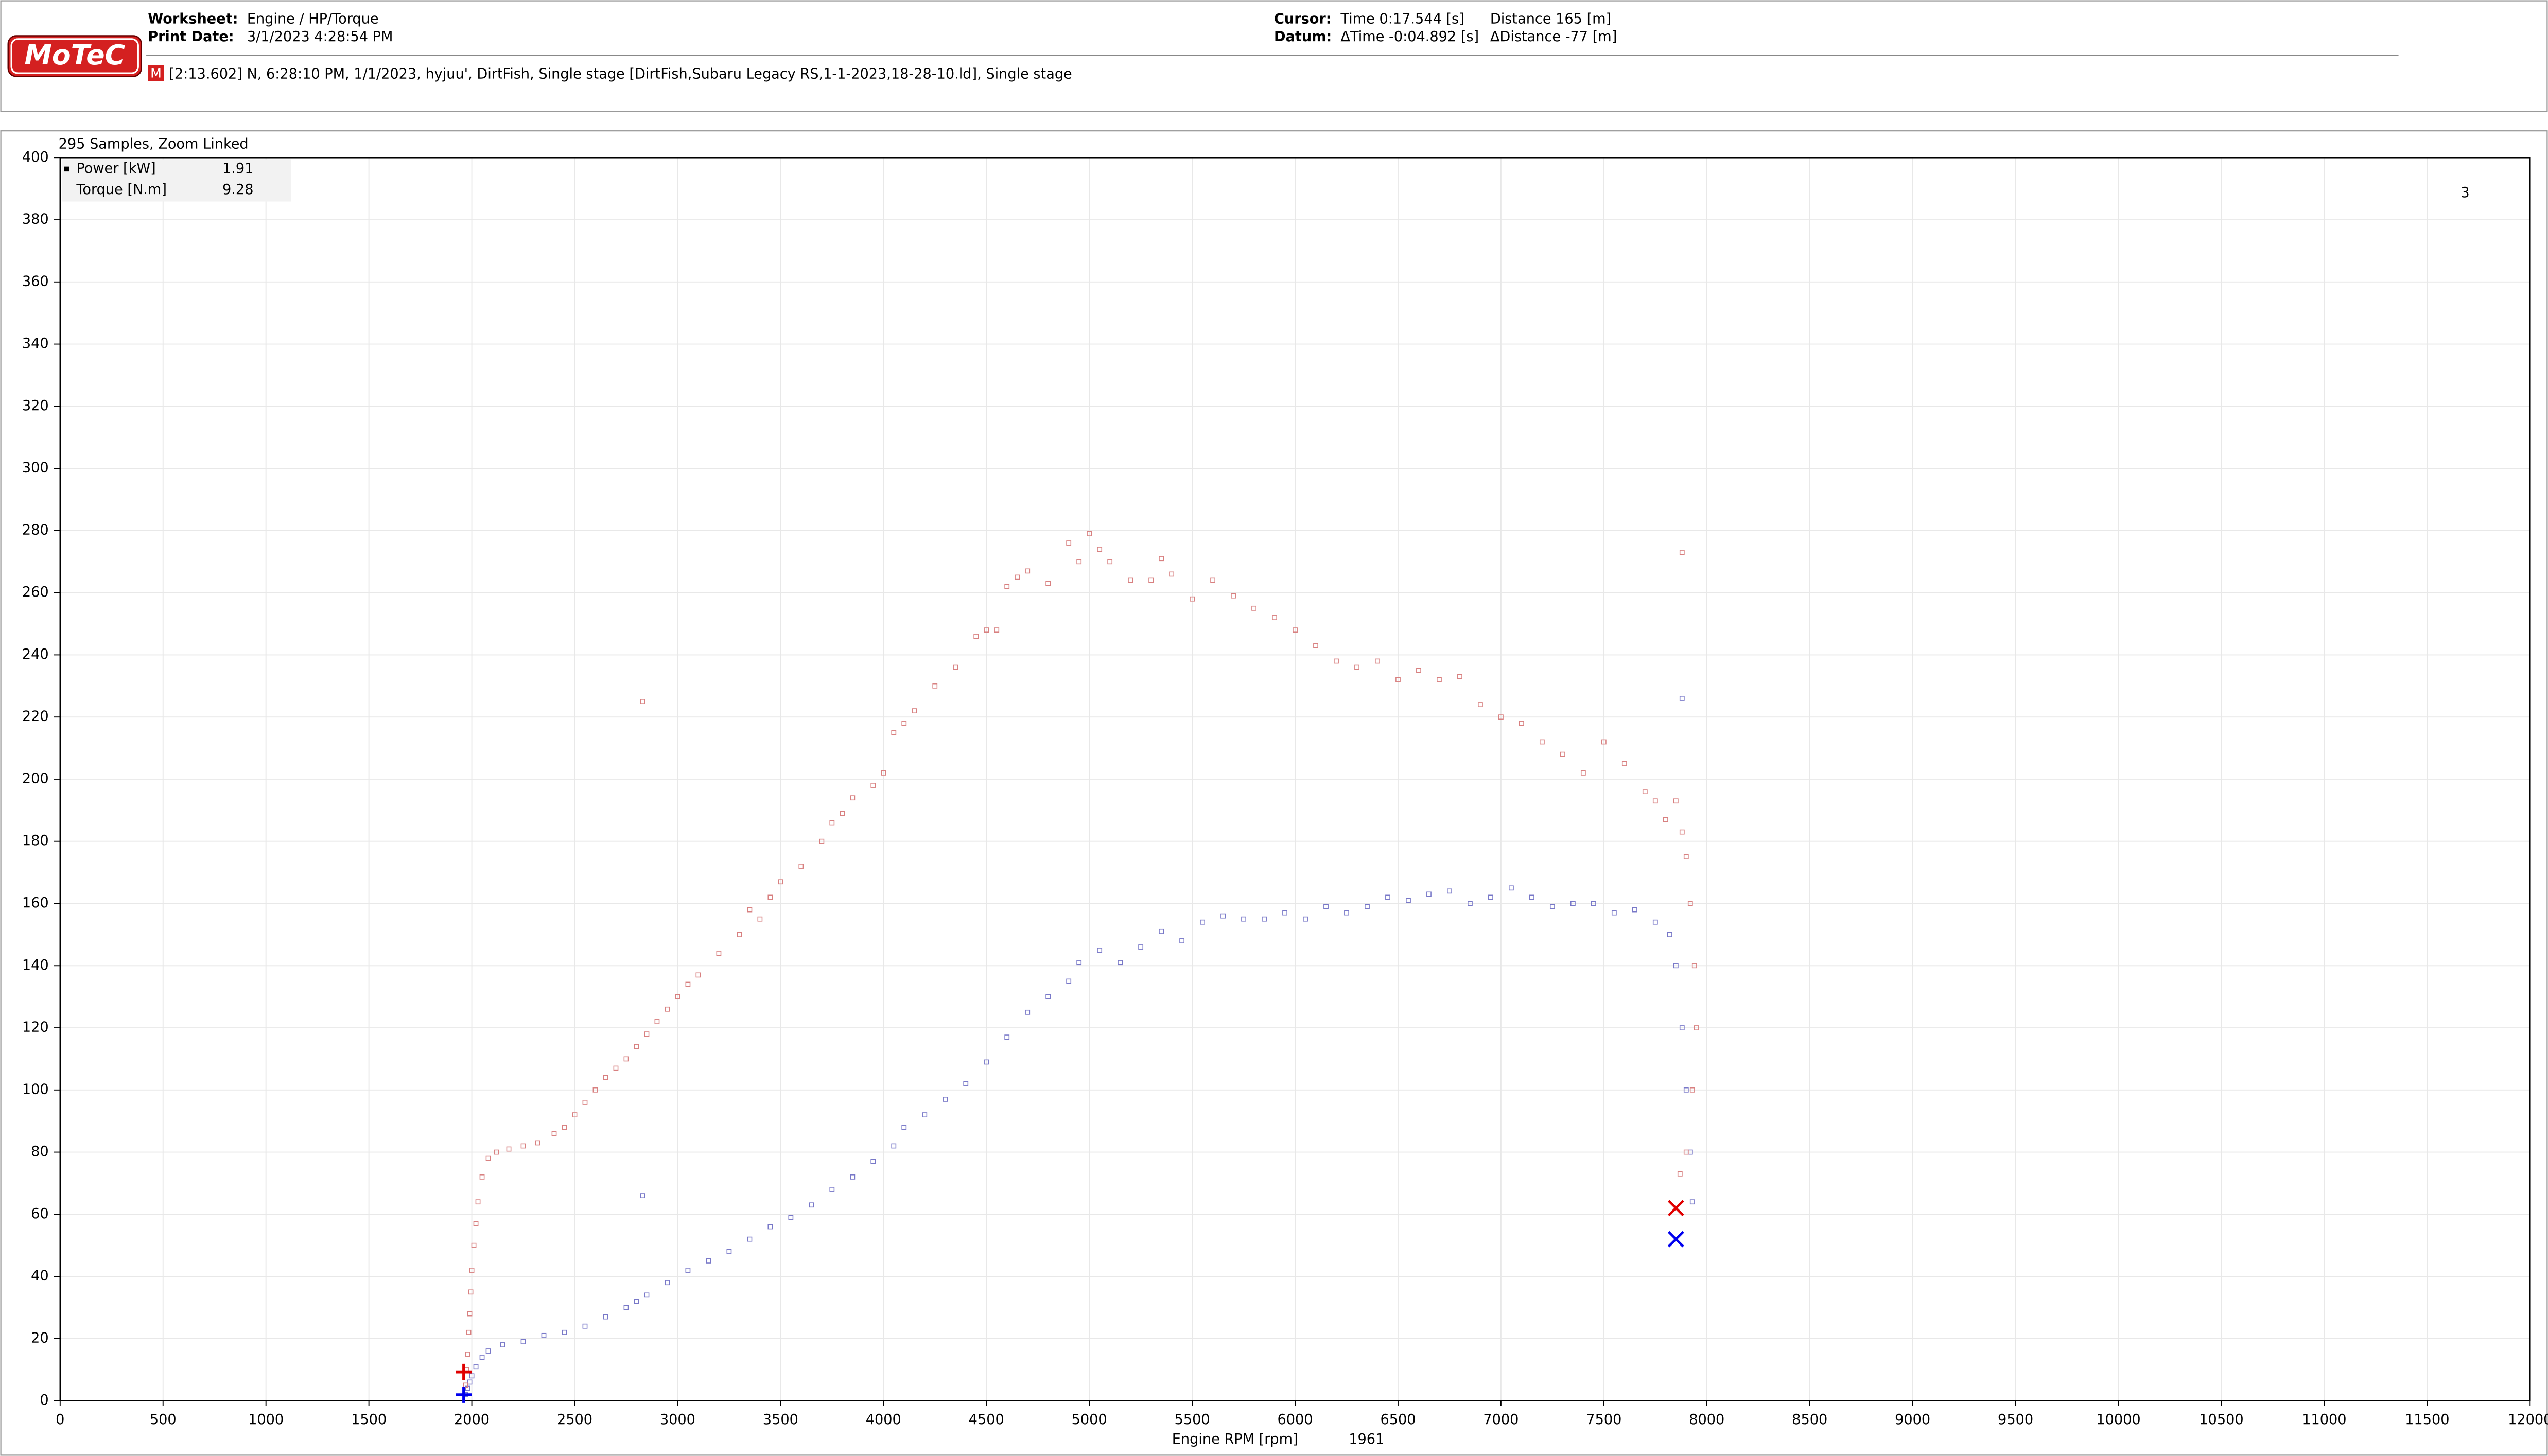 Image resolution: width=2548 pixels, height=1456 pixels. What do you see at coordinates (1192, 1420) in the screenshot?
I see `x-tick-label: 5500` at bounding box center [1192, 1420].